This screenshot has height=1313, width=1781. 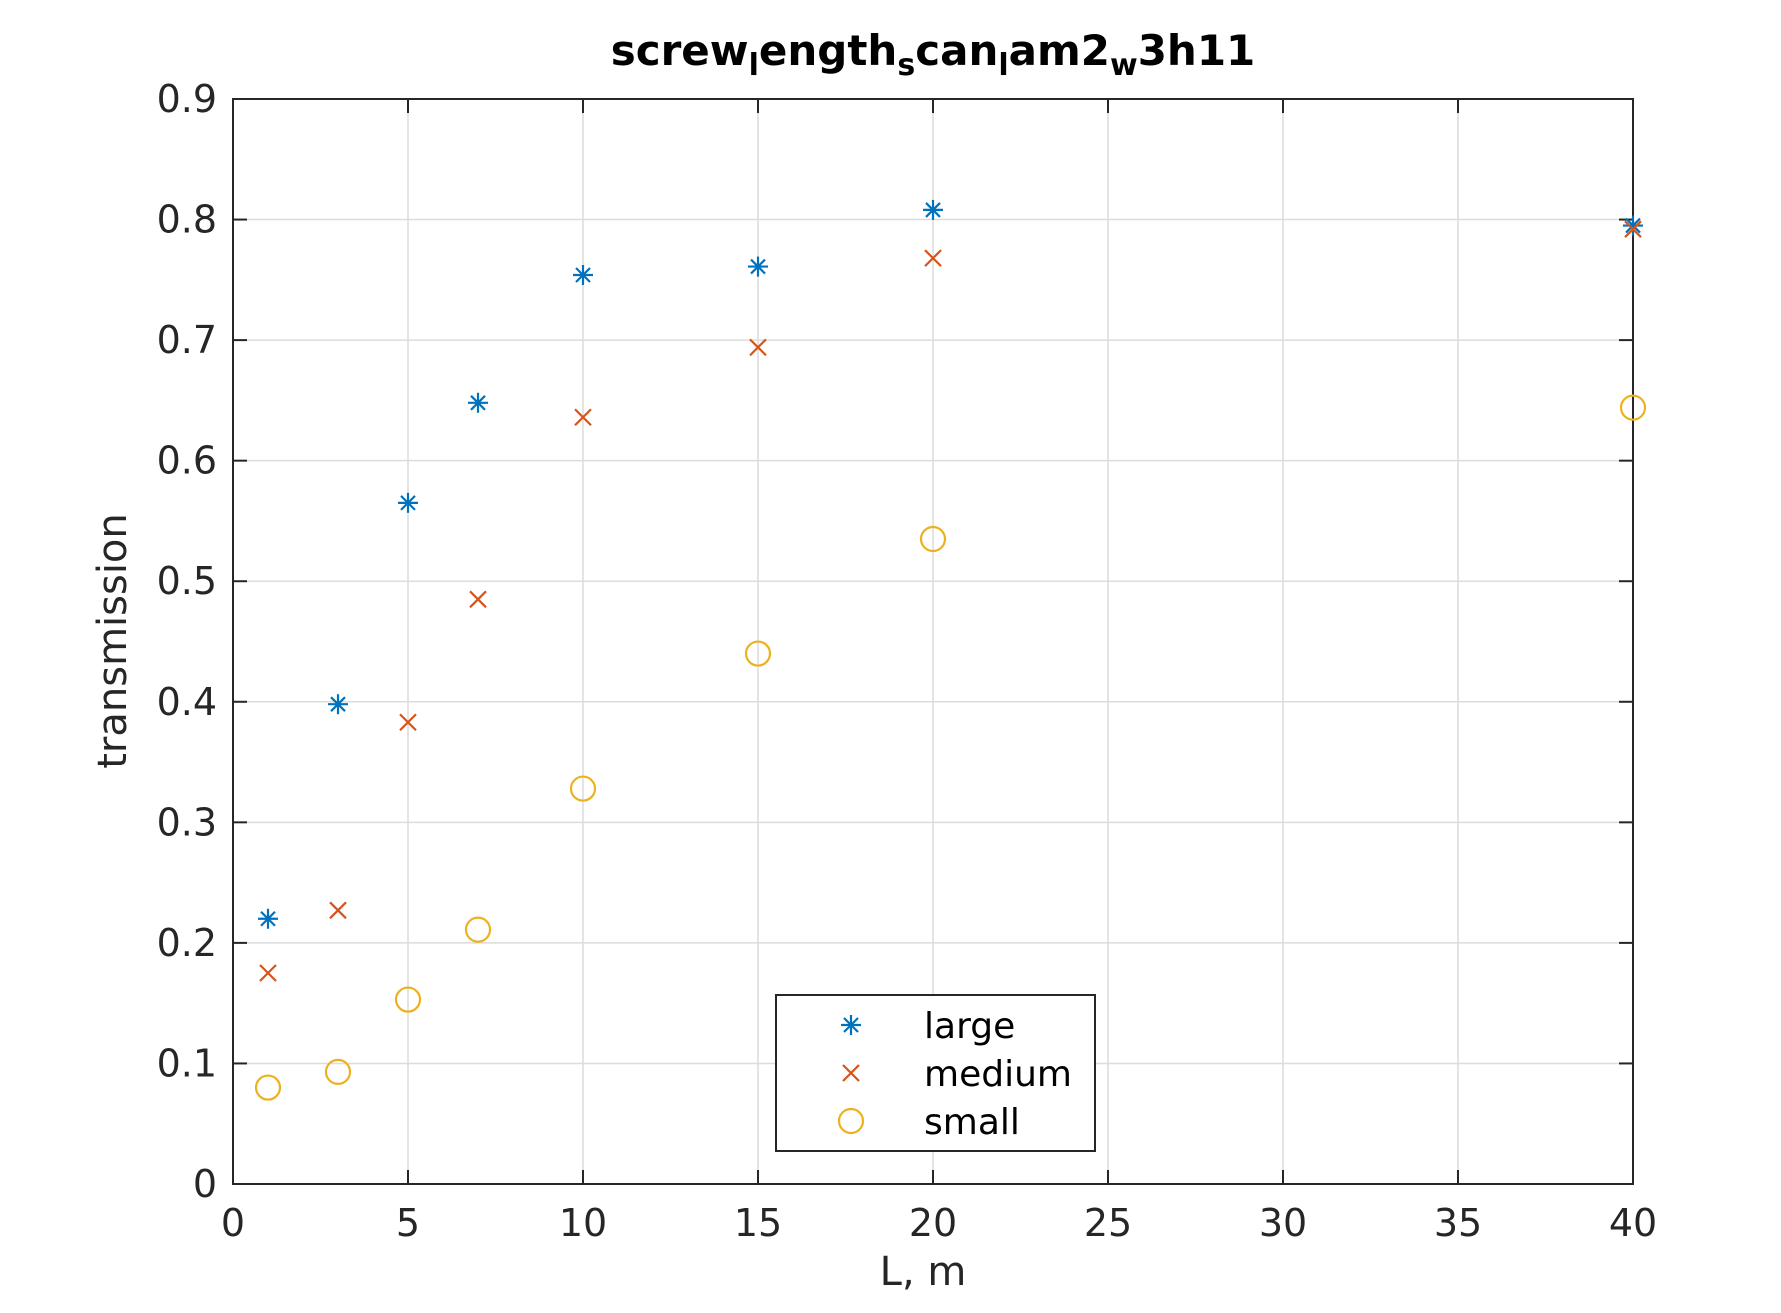 I want to click on y-tick-label: 0.9, so click(x=187, y=99).